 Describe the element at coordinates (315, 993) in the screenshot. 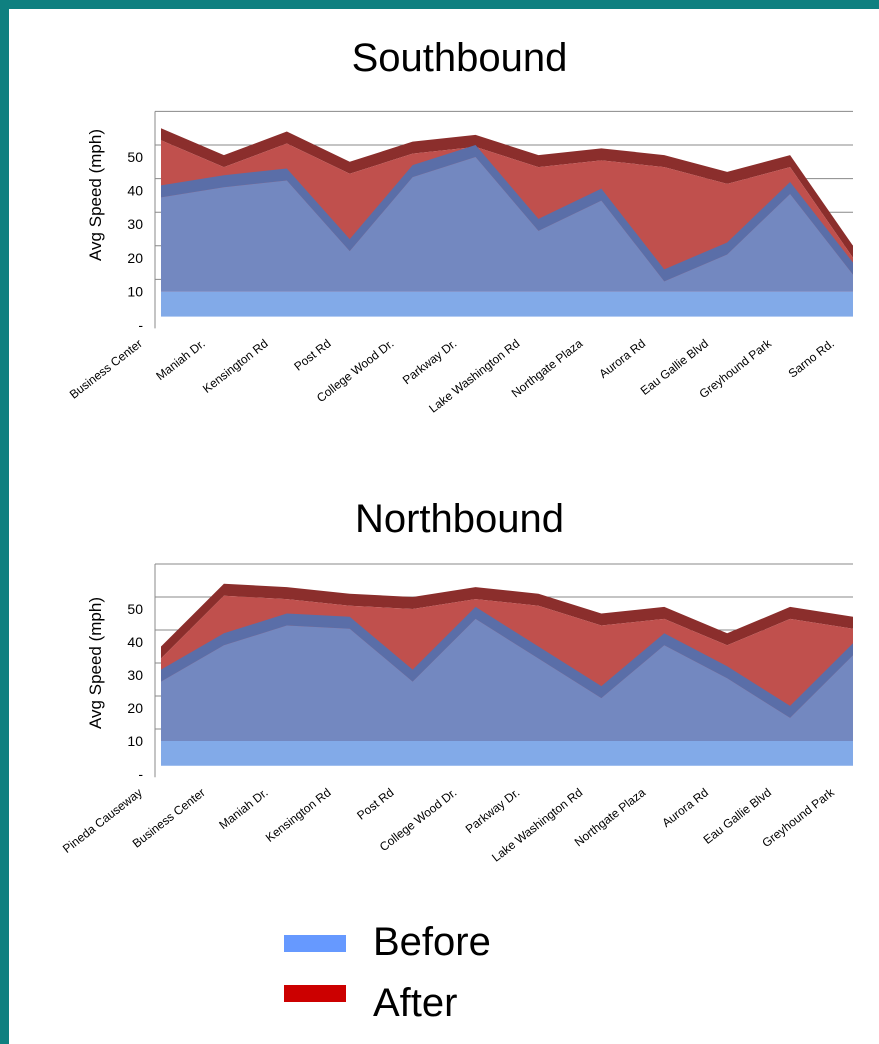

I see `legend-swatch-after` at that location.